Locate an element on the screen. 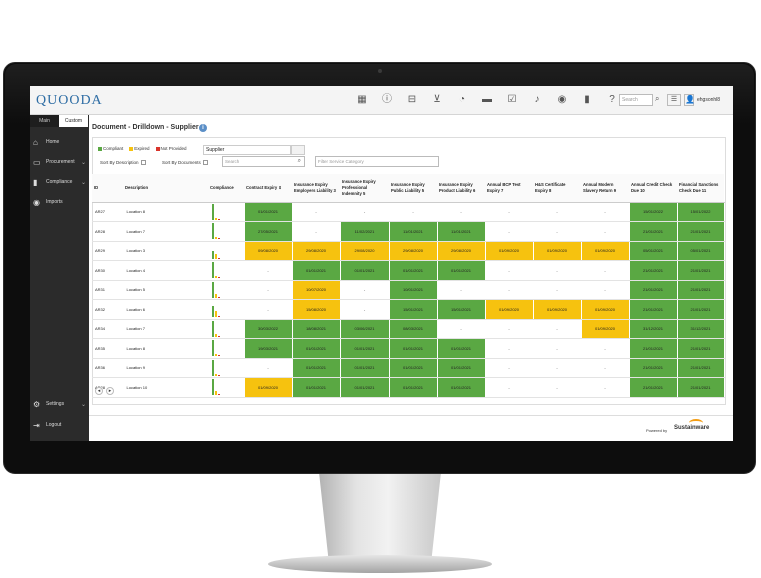 The image size is (761, 578). menu-icon: ☰ is located at coordinates (674, 100).